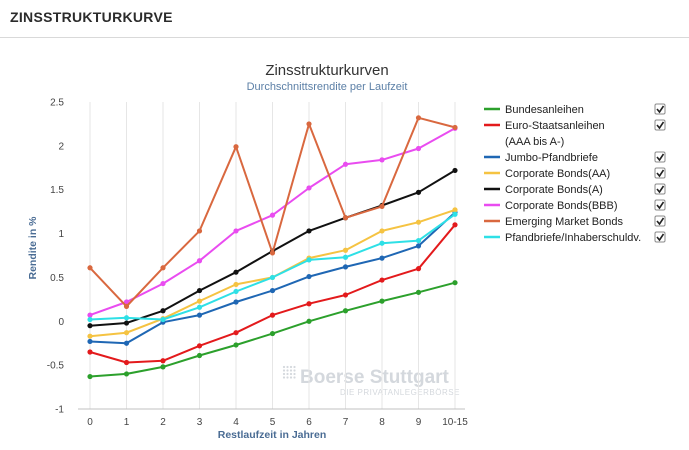  I want to click on legend-item: Pfandbriefe/Inhaberschuldv., so click(575, 237).